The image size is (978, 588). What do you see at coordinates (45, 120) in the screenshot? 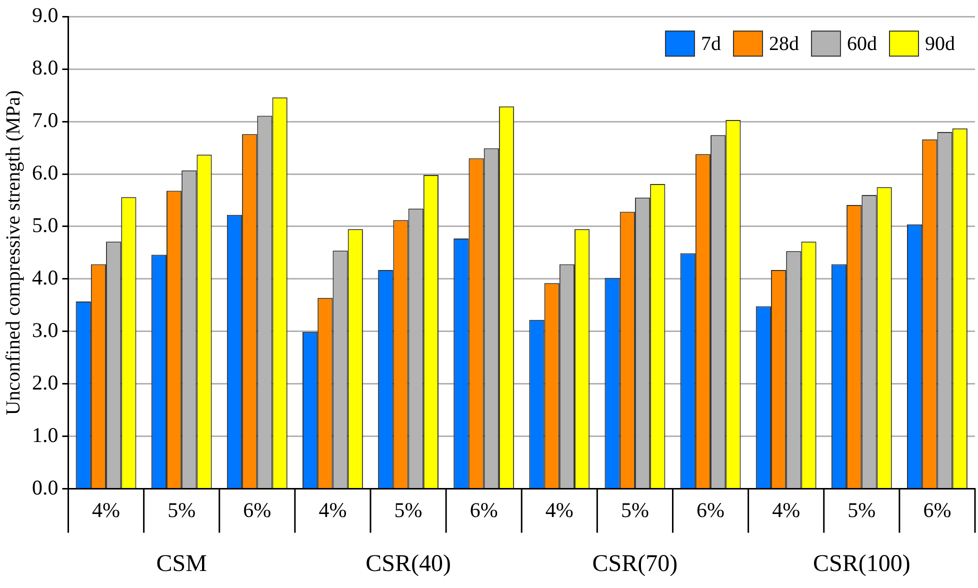
I see `y-tick-label: 7.0` at bounding box center [45, 120].